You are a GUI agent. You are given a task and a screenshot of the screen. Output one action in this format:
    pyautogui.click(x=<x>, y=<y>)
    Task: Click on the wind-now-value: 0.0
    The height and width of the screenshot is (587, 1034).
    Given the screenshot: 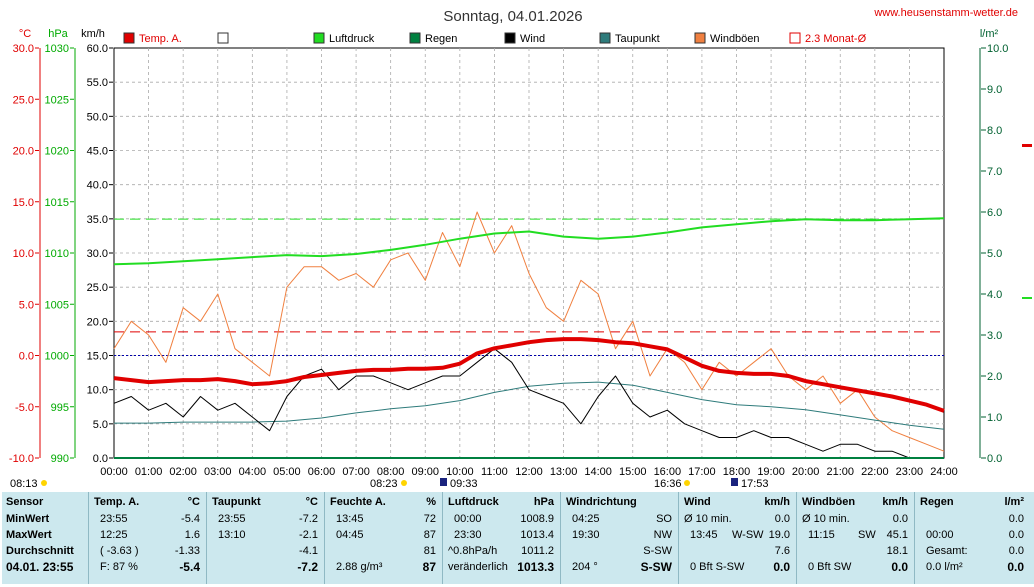 What is the action you would take?
    pyautogui.click(x=781, y=567)
    